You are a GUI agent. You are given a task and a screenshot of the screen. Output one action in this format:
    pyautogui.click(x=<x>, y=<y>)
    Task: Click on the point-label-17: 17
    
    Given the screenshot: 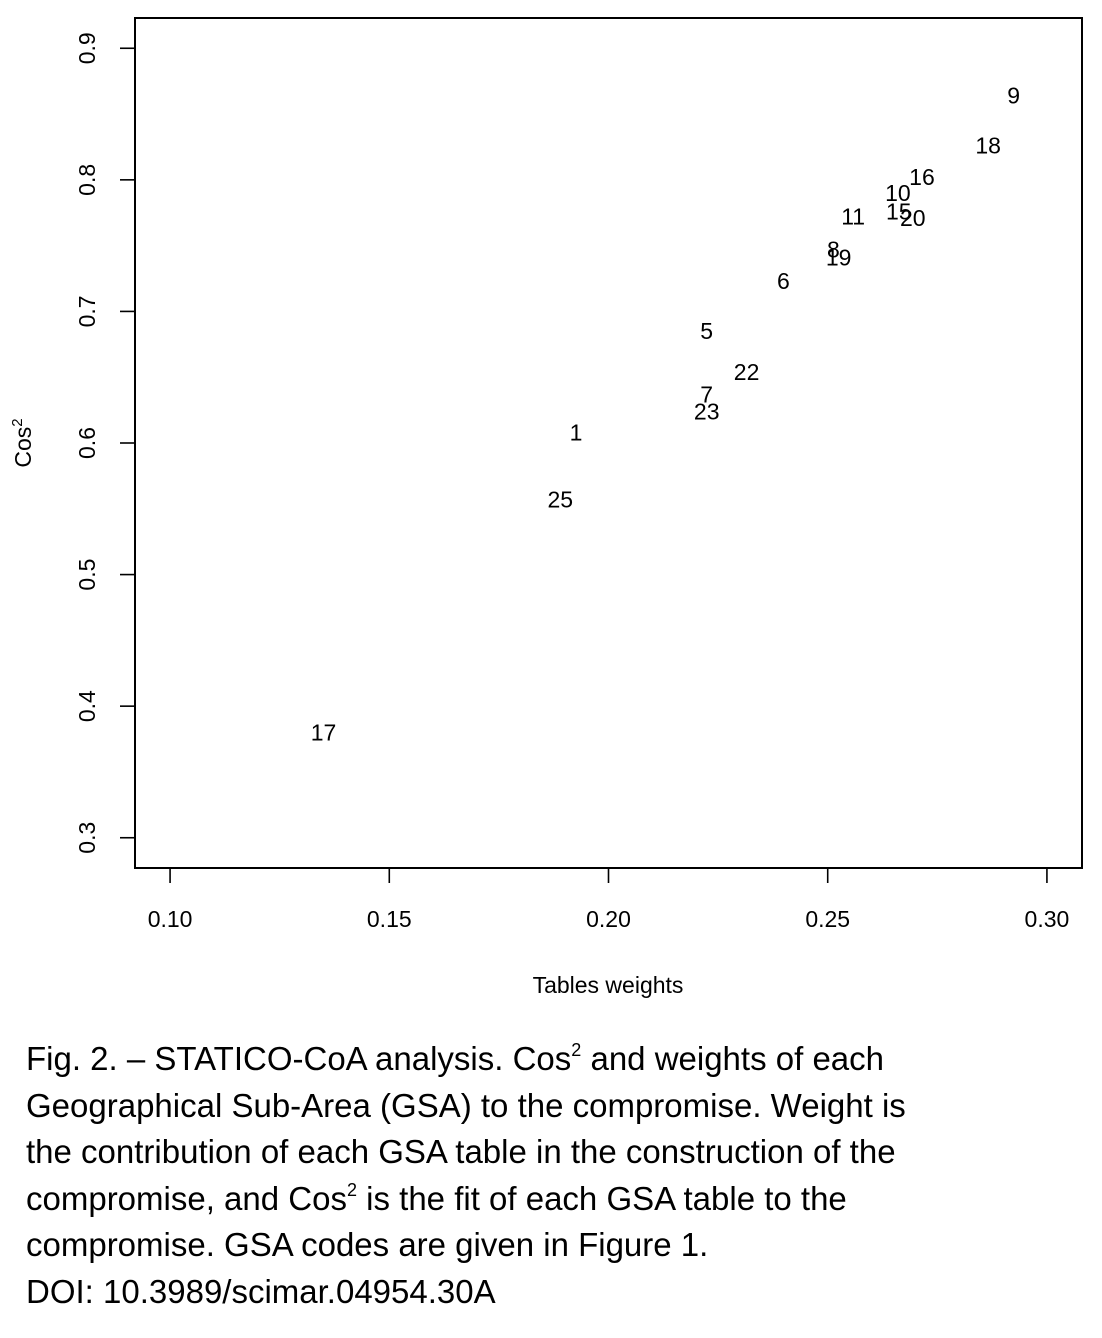 What is the action you would take?
    pyautogui.click(x=324, y=732)
    